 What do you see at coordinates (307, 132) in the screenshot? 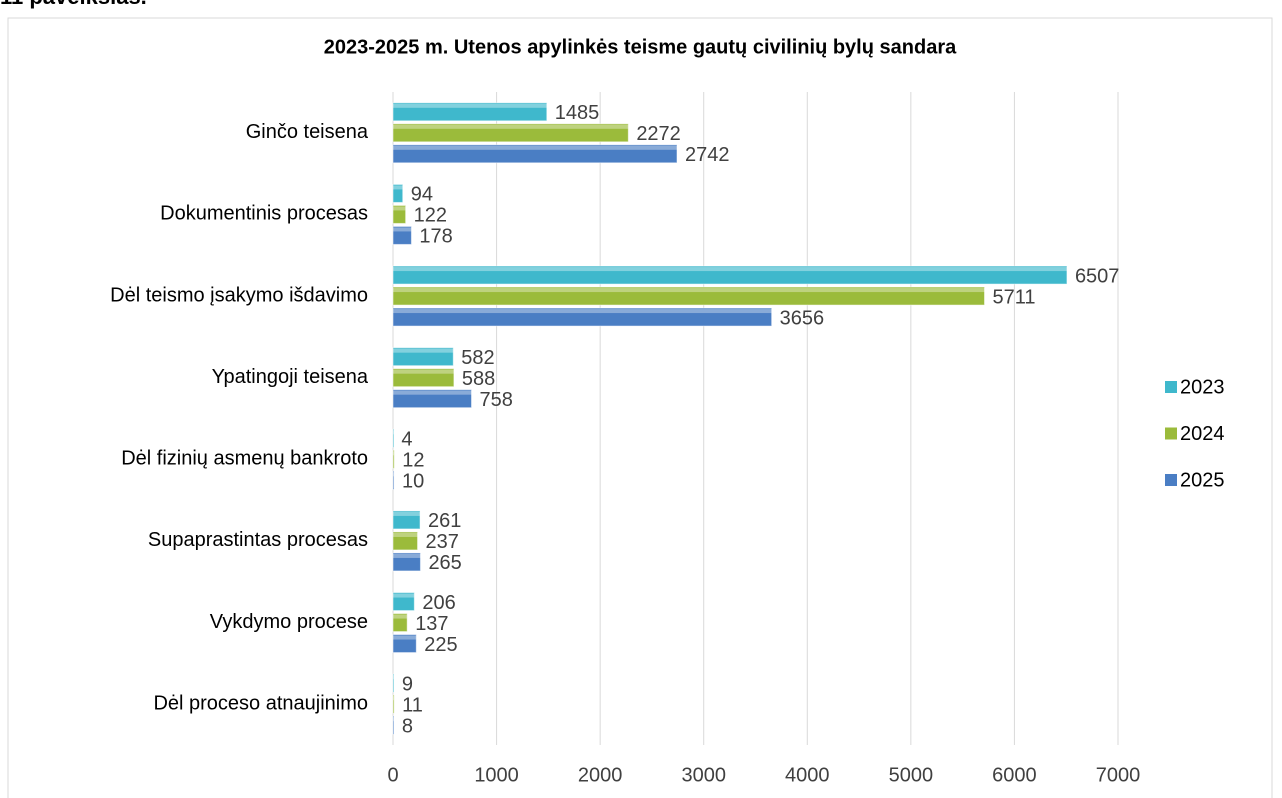
I see `y-tick-label: Ginčo teisena` at bounding box center [307, 132].